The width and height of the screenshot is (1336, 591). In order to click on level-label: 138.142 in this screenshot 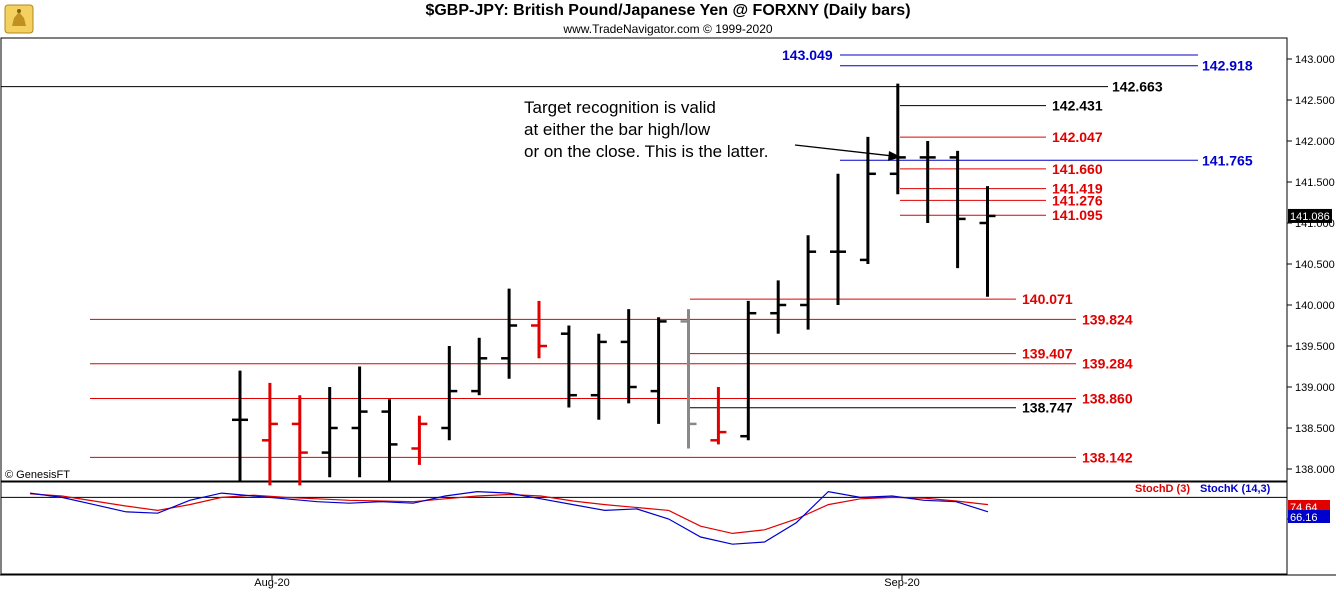, I will do `click(1107, 457)`.